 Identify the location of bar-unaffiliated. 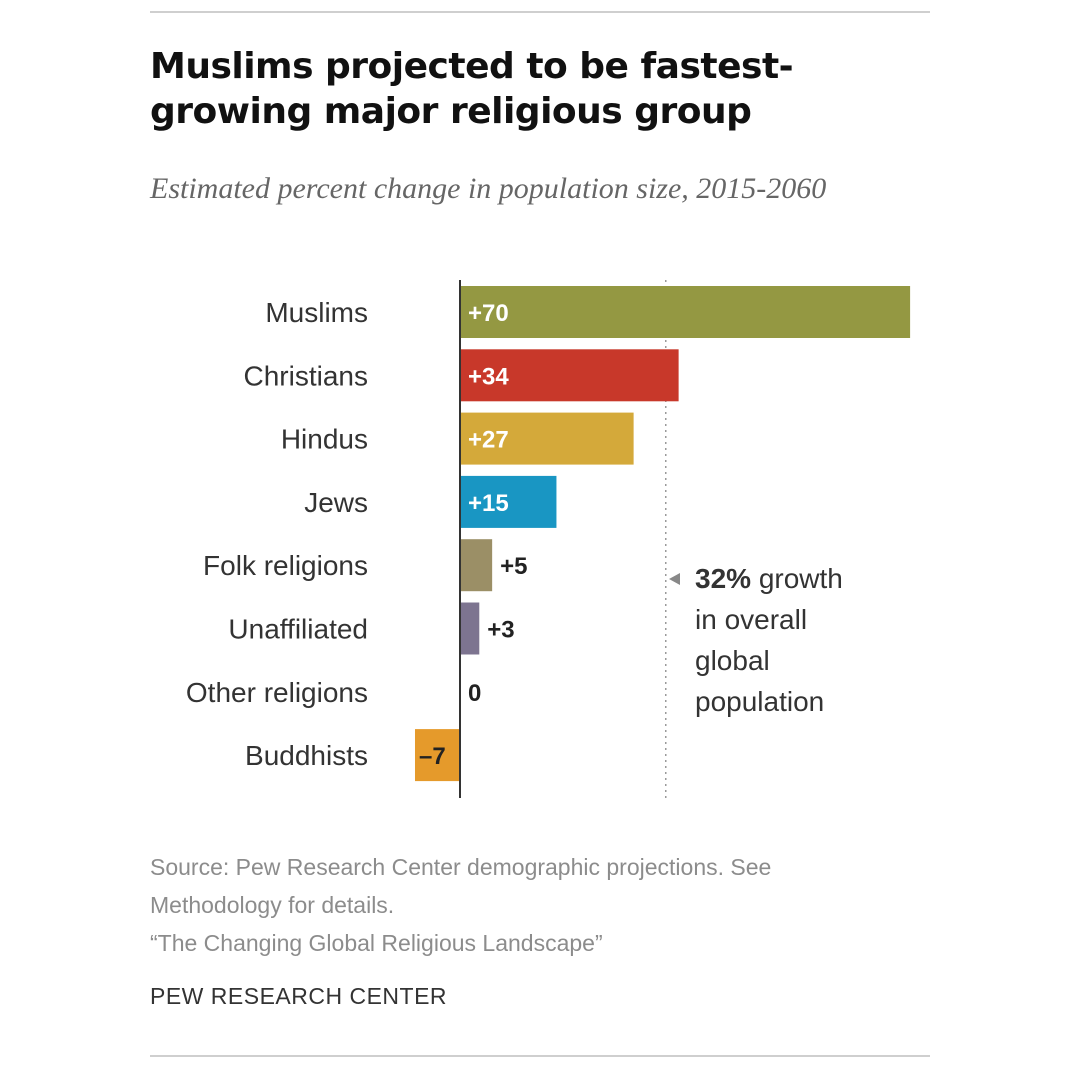
(470, 628).